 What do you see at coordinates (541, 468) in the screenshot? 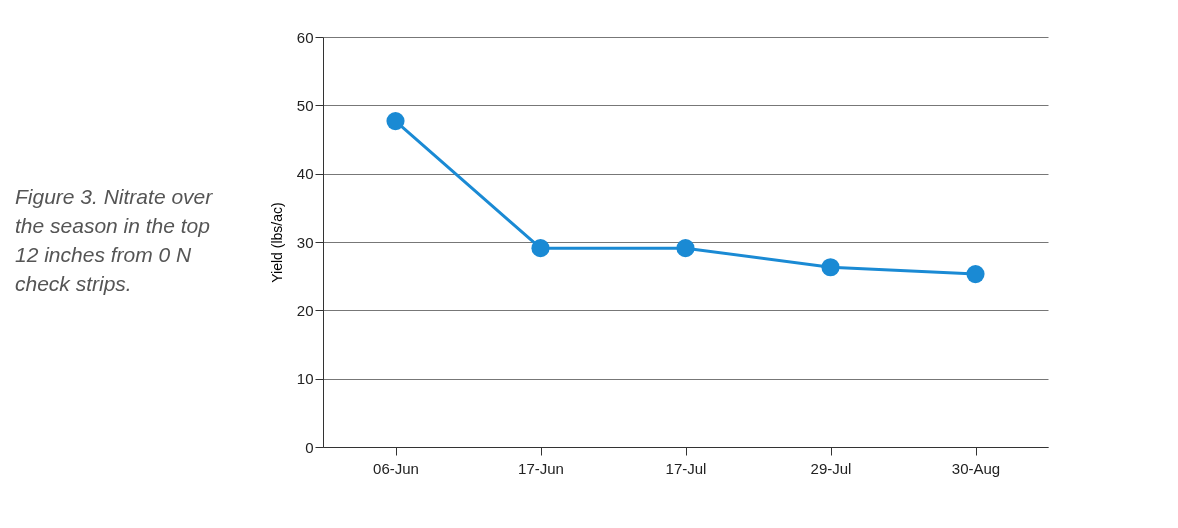
I see `x-tick-label: 17-Jun` at bounding box center [541, 468].